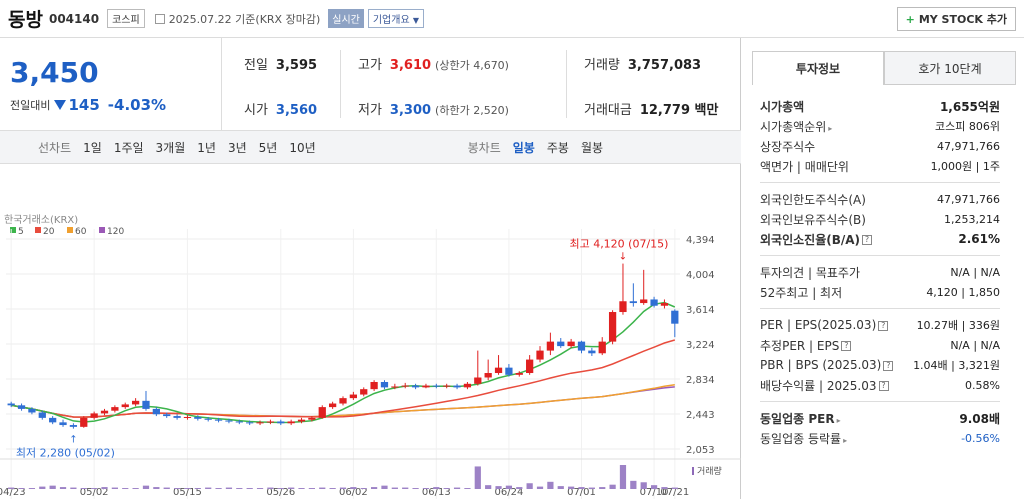  Describe the element at coordinates (801, 292) in the screenshot. I see `week52-label: 52주최고 | 최저` at that location.